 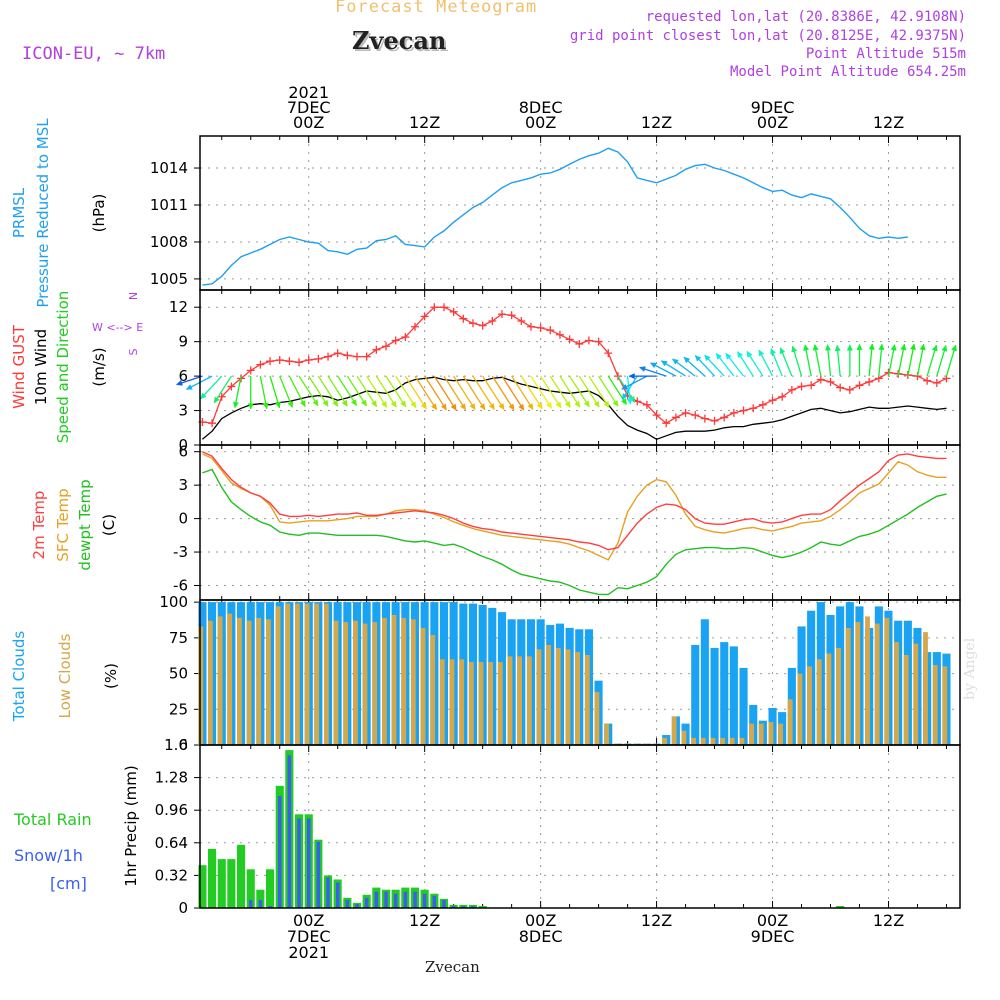 What do you see at coordinates (452, 967) in the screenshot?
I see `footer-station: Zvecan` at bounding box center [452, 967].